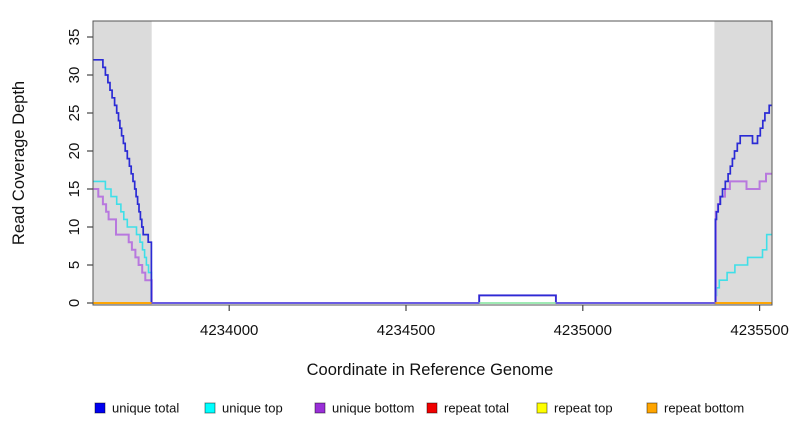 The image size is (792, 432). I want to click on legend-item-unique-top: unique top, so click(243, 408).